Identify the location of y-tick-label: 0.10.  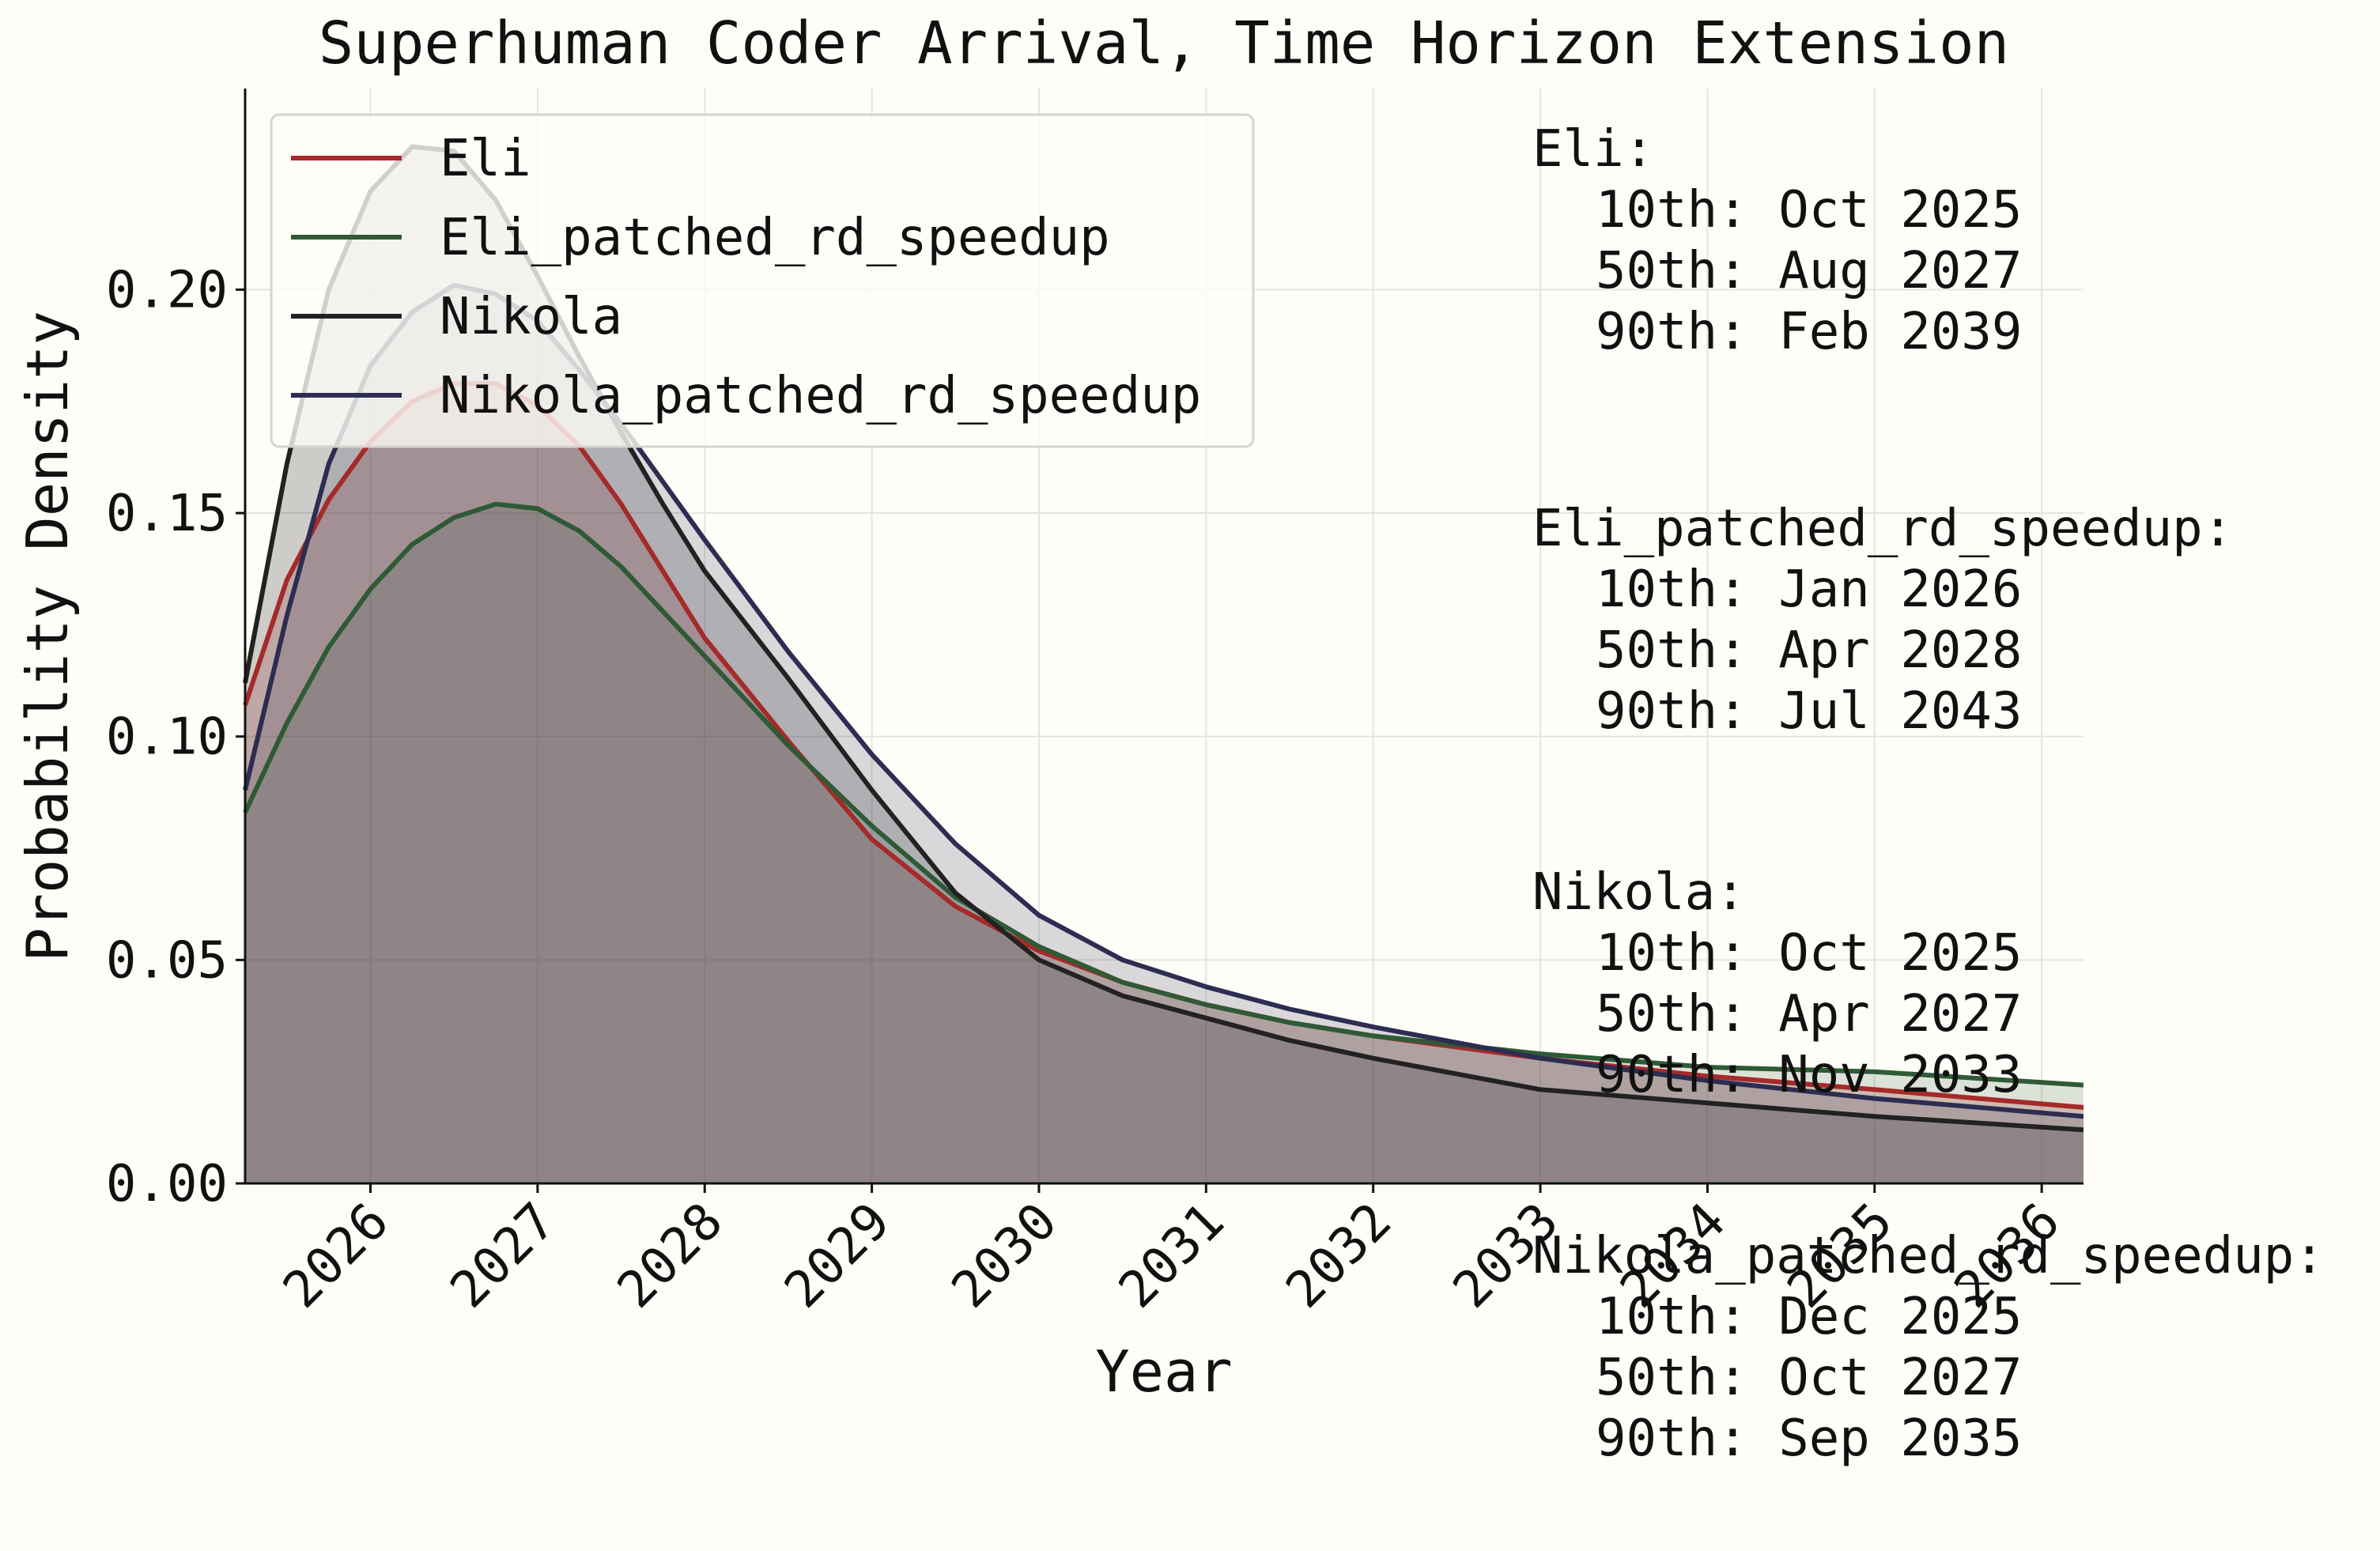
(167, 737).